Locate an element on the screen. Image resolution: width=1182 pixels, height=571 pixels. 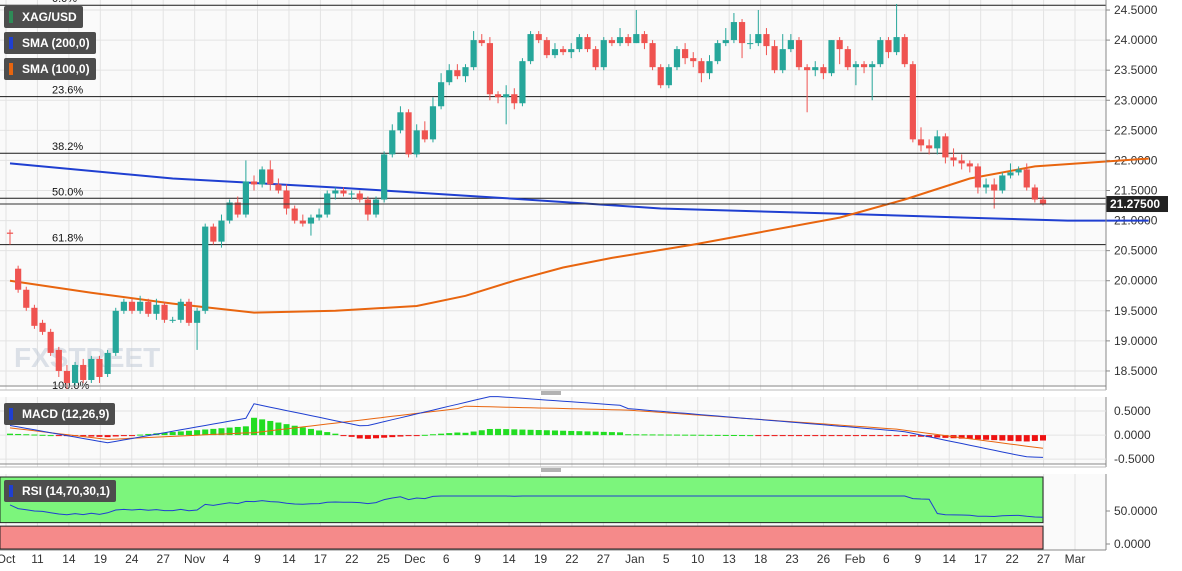
rsi-tick-label: 0.0000 is located at coordinates (1132, 544).